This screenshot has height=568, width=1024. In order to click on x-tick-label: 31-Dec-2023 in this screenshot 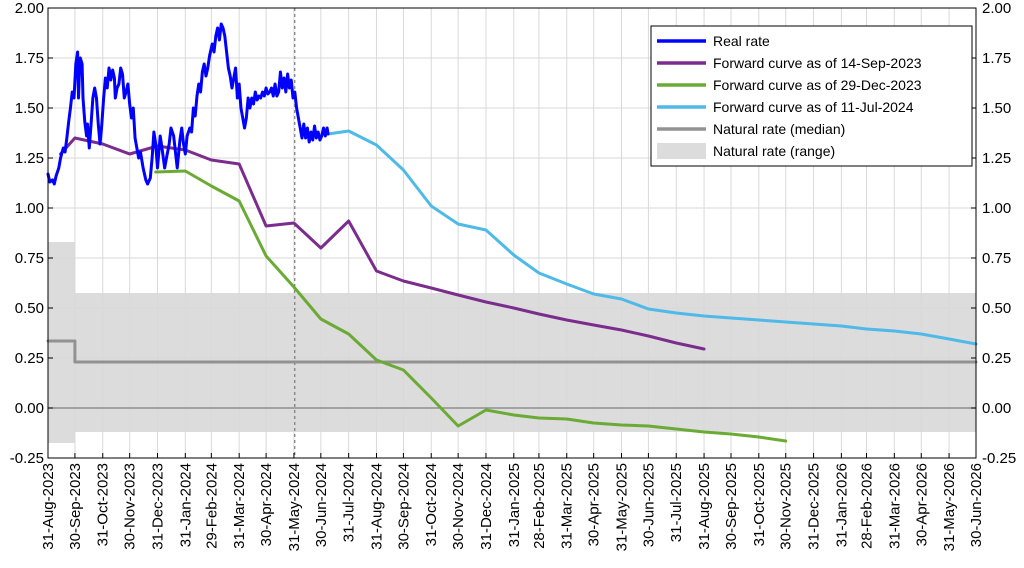, I will do `click(157, 506)`.